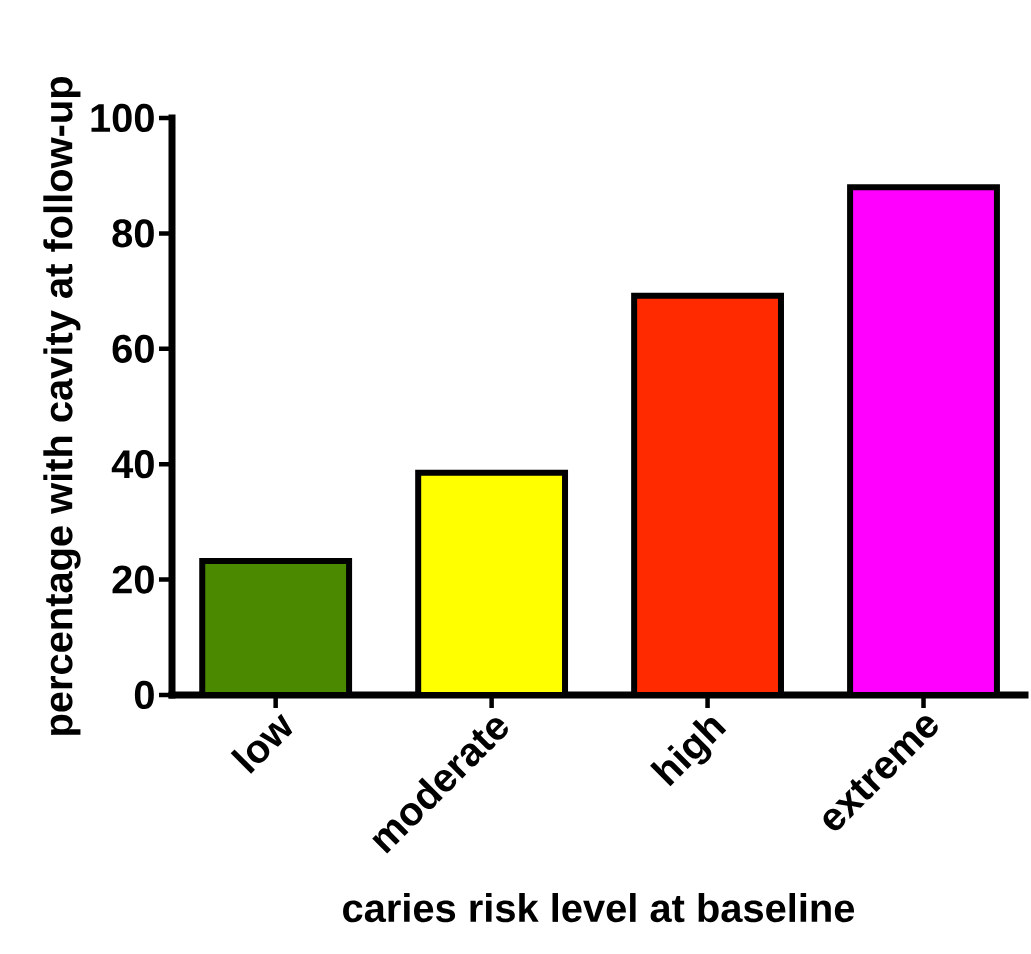  Describe the element at coordinates (133, 348) in the screenshot. I see `y-tick-label: 60` at that location.